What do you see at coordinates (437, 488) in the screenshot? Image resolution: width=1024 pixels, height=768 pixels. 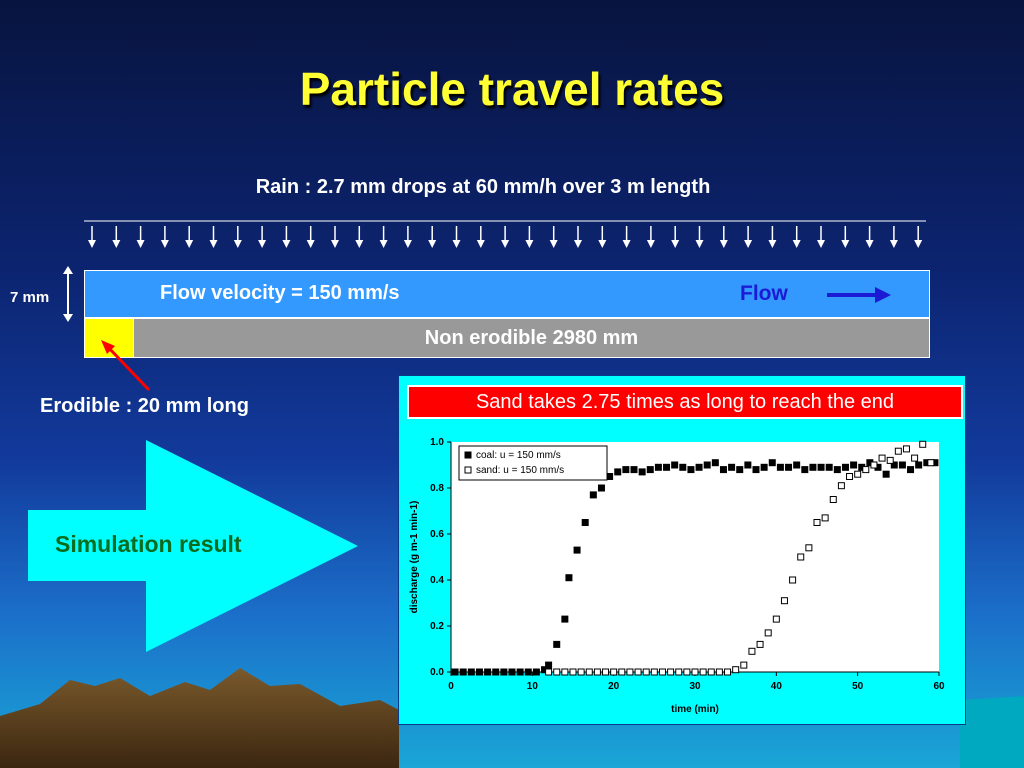 I see `y-tick-label: 0.8` at bounding box center [437, 488].